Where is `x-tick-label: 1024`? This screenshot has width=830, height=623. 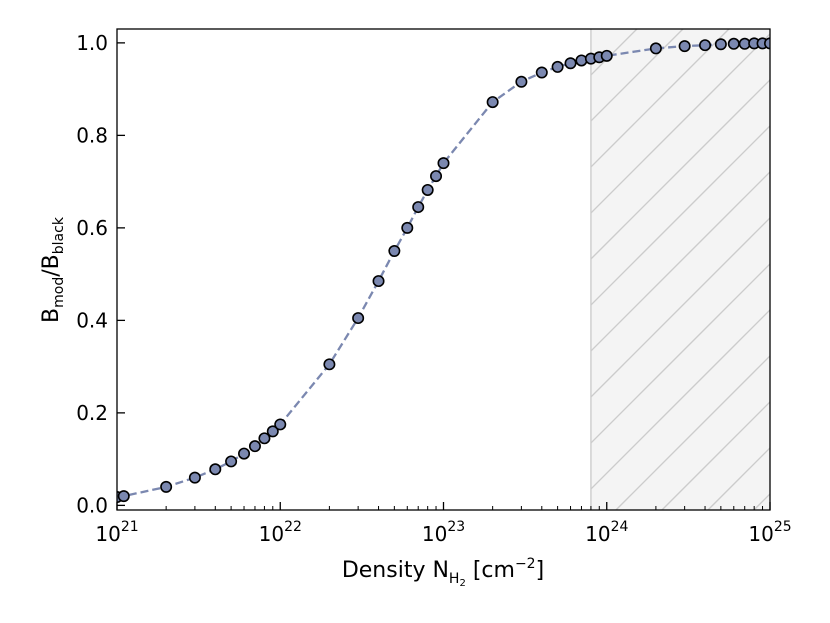 x-tick-label: 1024 is located at coordinates (606, 532).